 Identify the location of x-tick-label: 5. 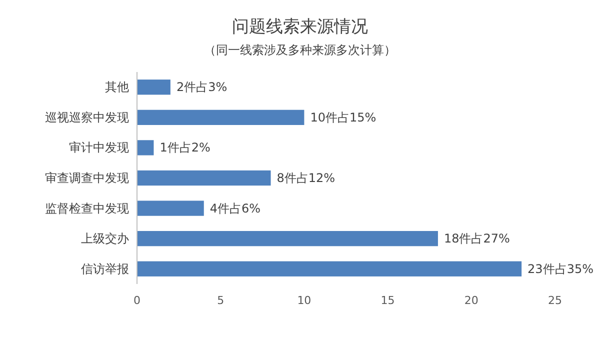
(220, 300).